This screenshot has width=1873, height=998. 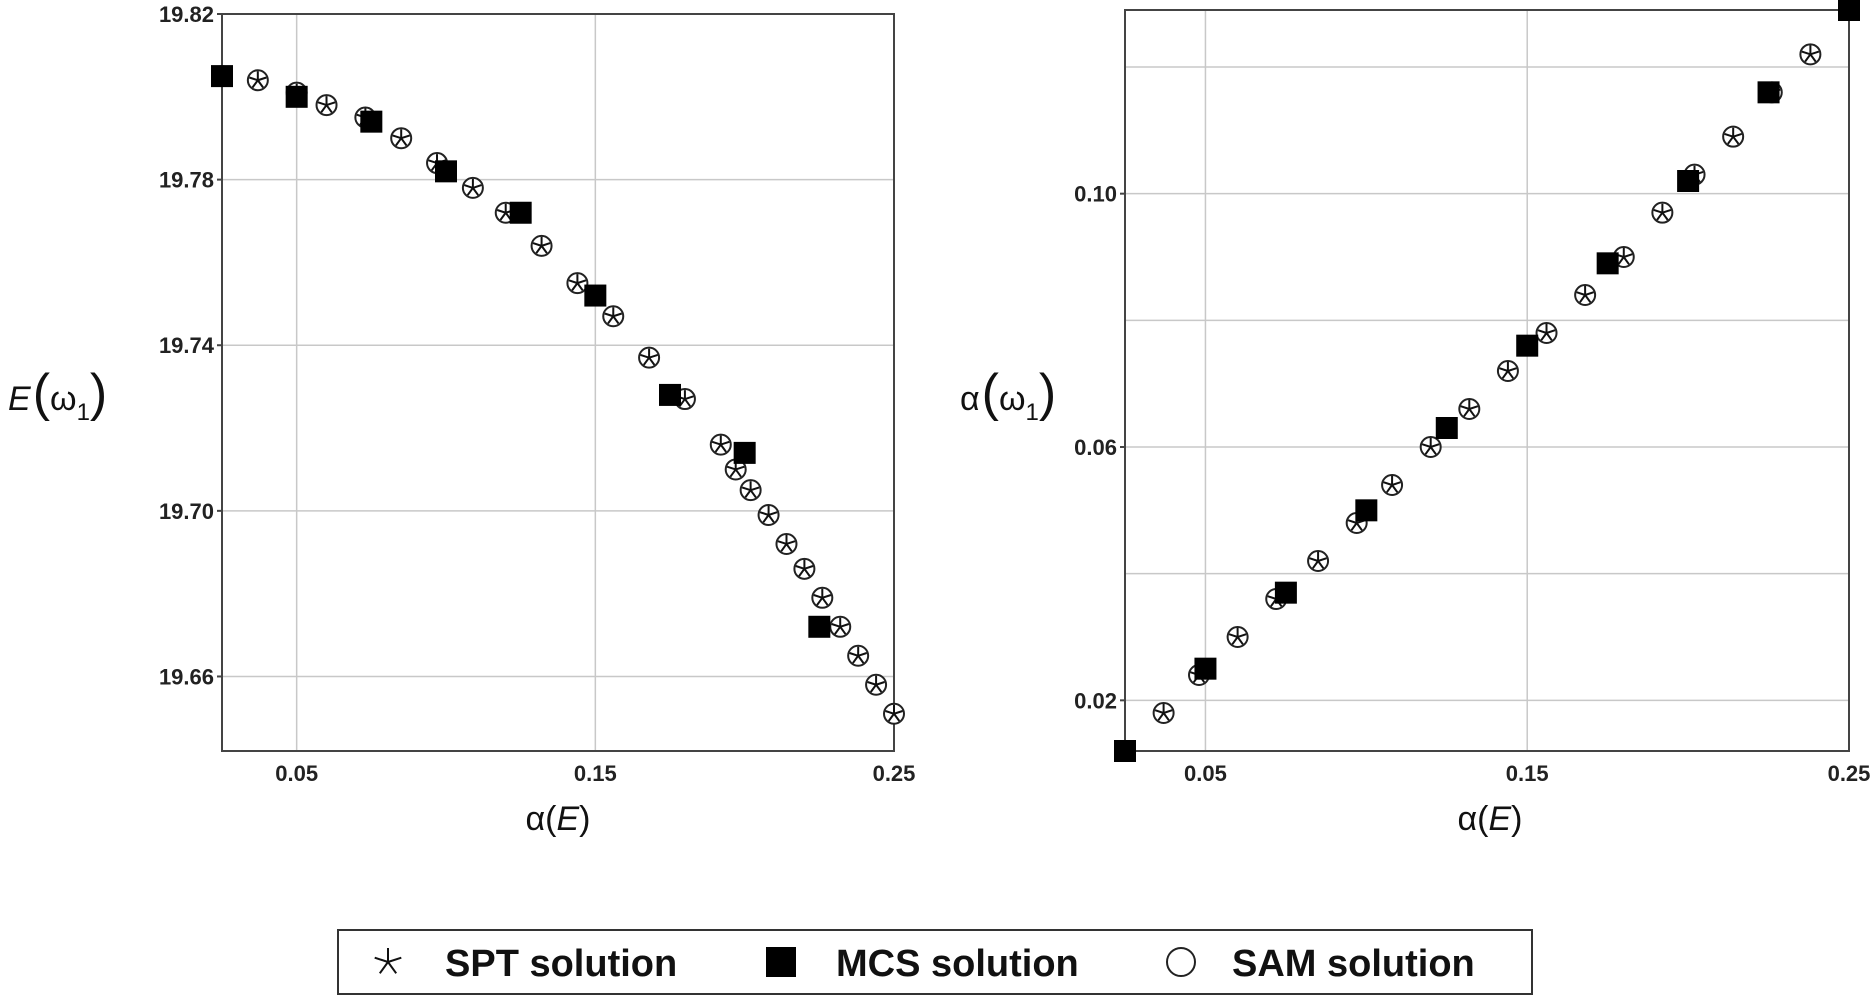 What do you see at coordinates (1095, 700) in the screenshot?
I see `y-tick-label: 0.02` at bounding box center [1095, 700].